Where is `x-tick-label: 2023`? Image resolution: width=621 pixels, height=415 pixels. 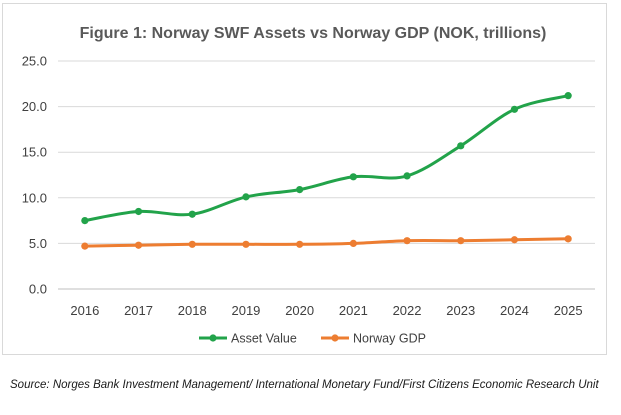
x-tick-label: 2023 is located at coordinates (460, 310).